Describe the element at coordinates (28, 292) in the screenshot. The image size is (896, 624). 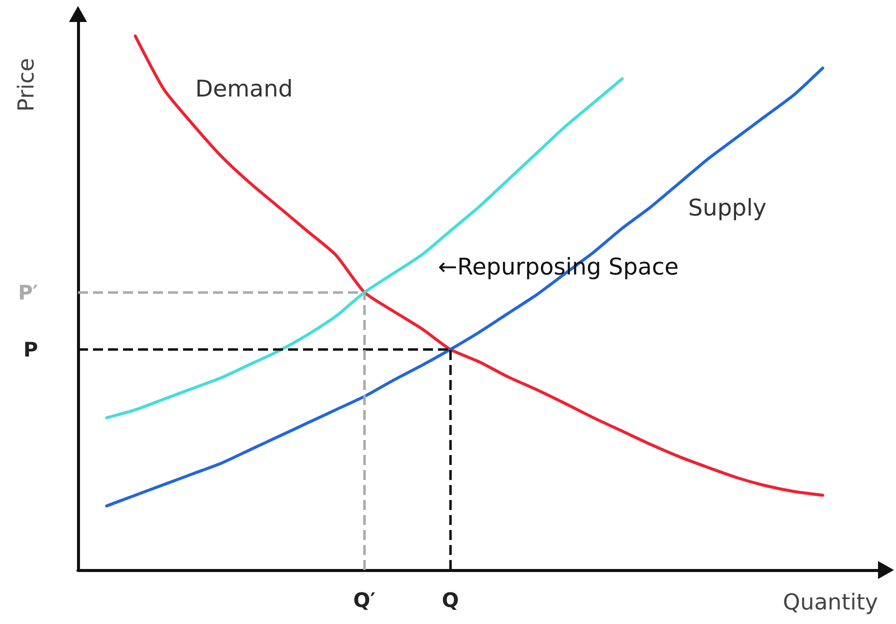
I see `ref-line-label: P′` at that location.